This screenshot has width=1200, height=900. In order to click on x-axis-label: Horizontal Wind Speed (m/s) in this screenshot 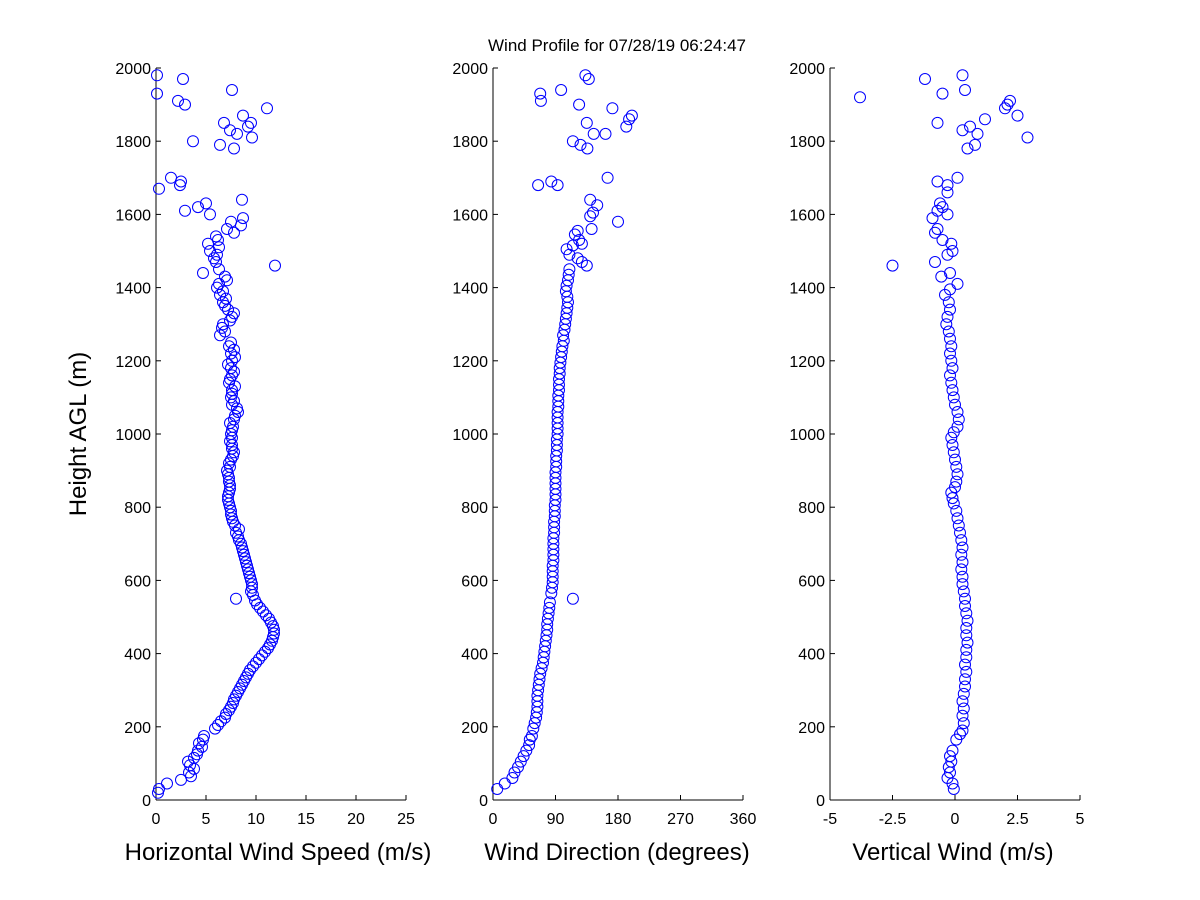, I will do `click(278, 852)`.